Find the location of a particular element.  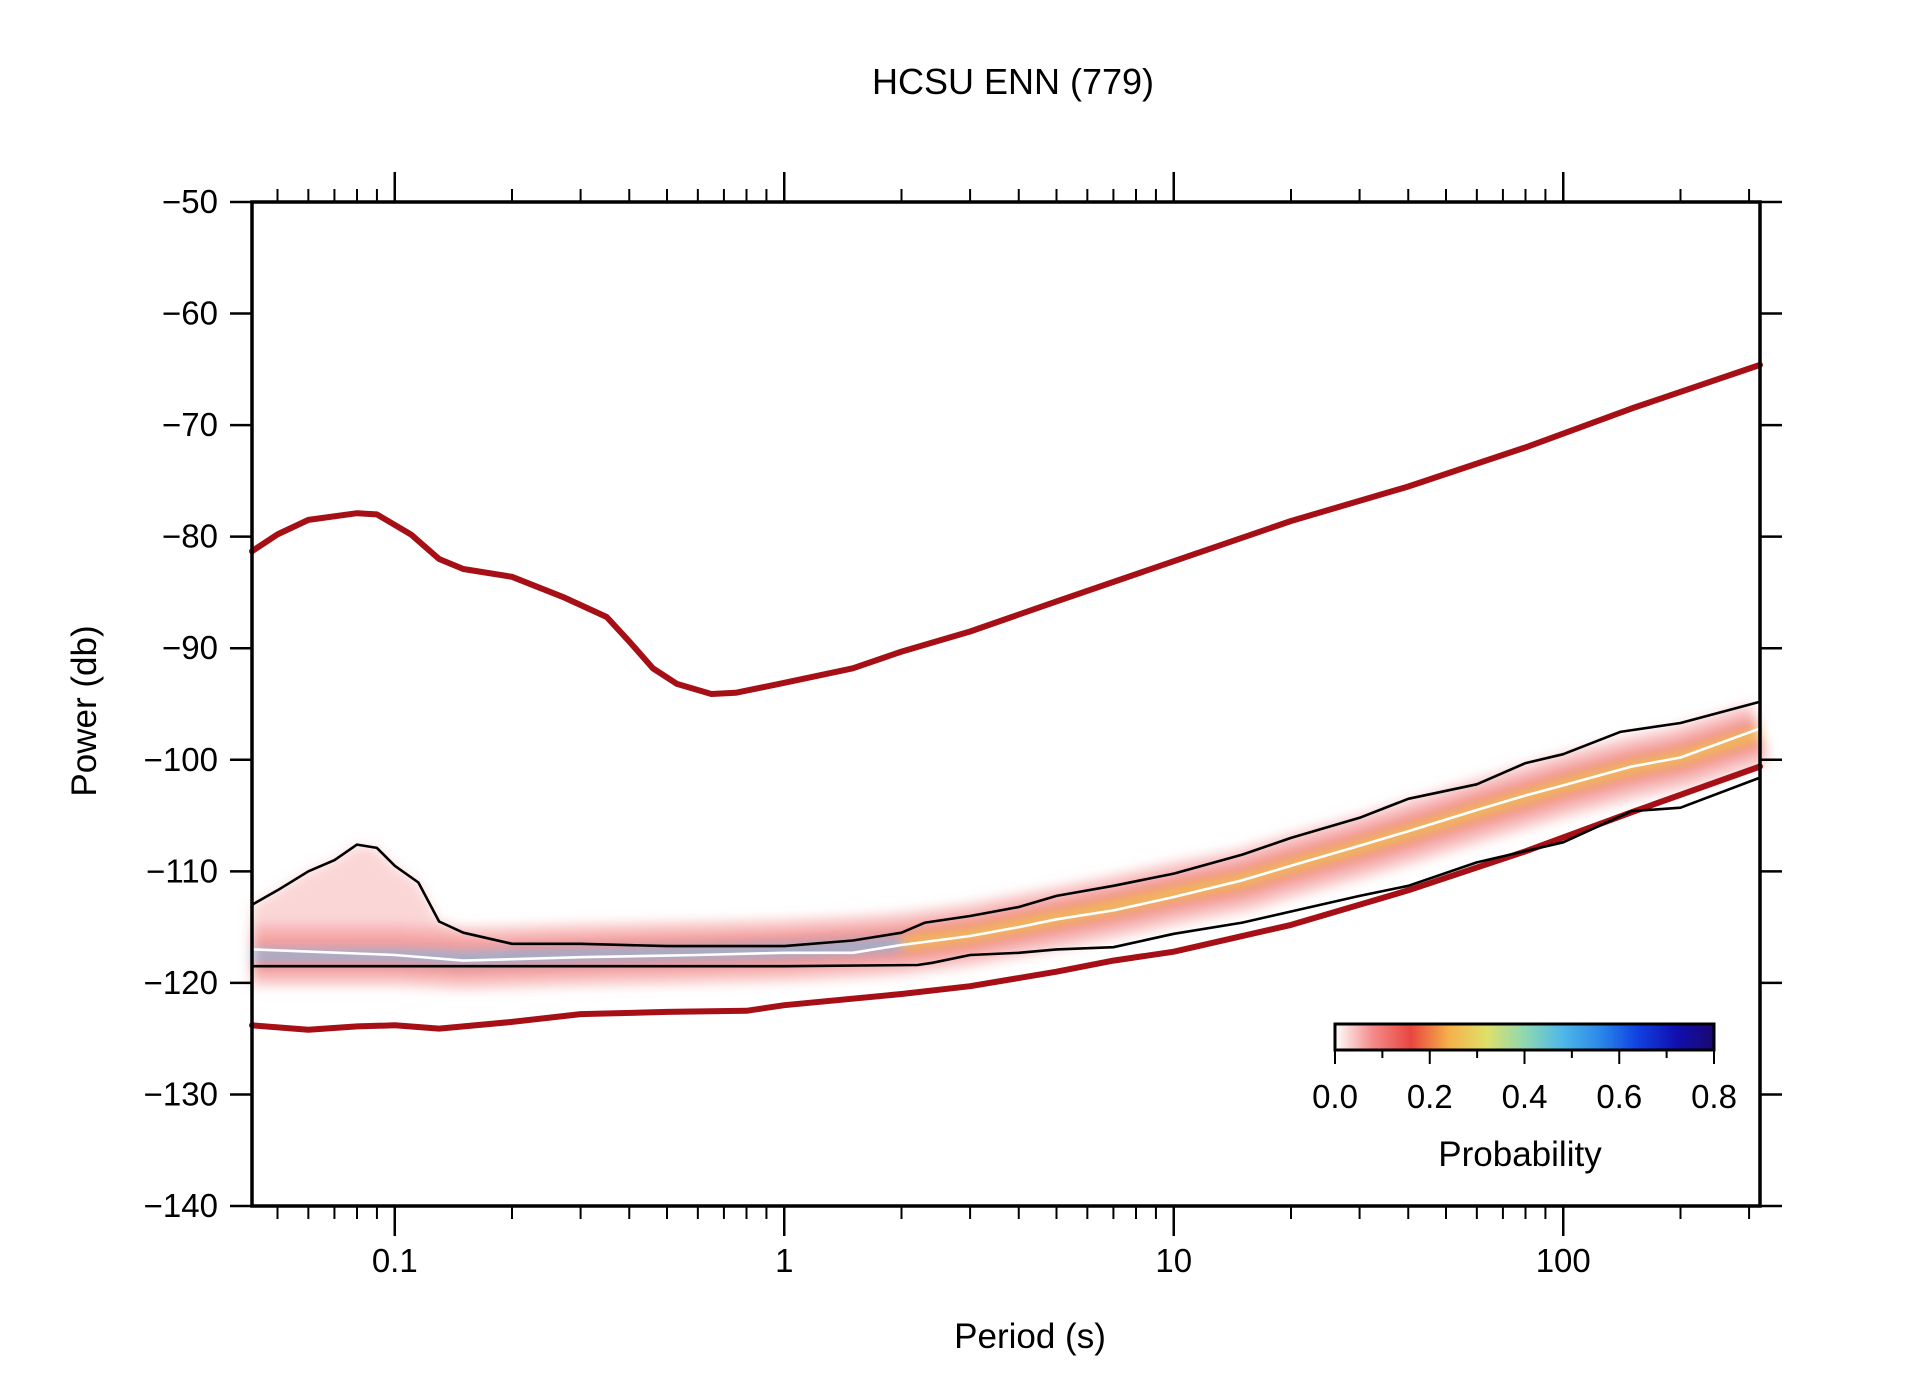

colorbar-tick-label: 0.2 is located at coordinates (1430, 1096).